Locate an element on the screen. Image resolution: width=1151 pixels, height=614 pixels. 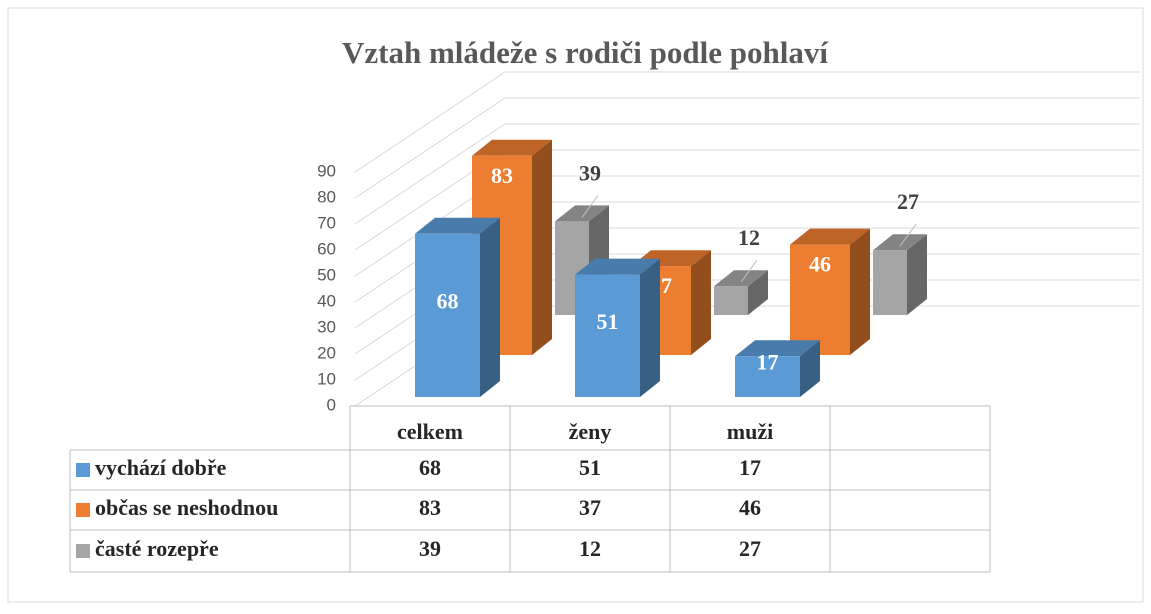
y-tick-label: 80 is located at coordinates (326, 196).